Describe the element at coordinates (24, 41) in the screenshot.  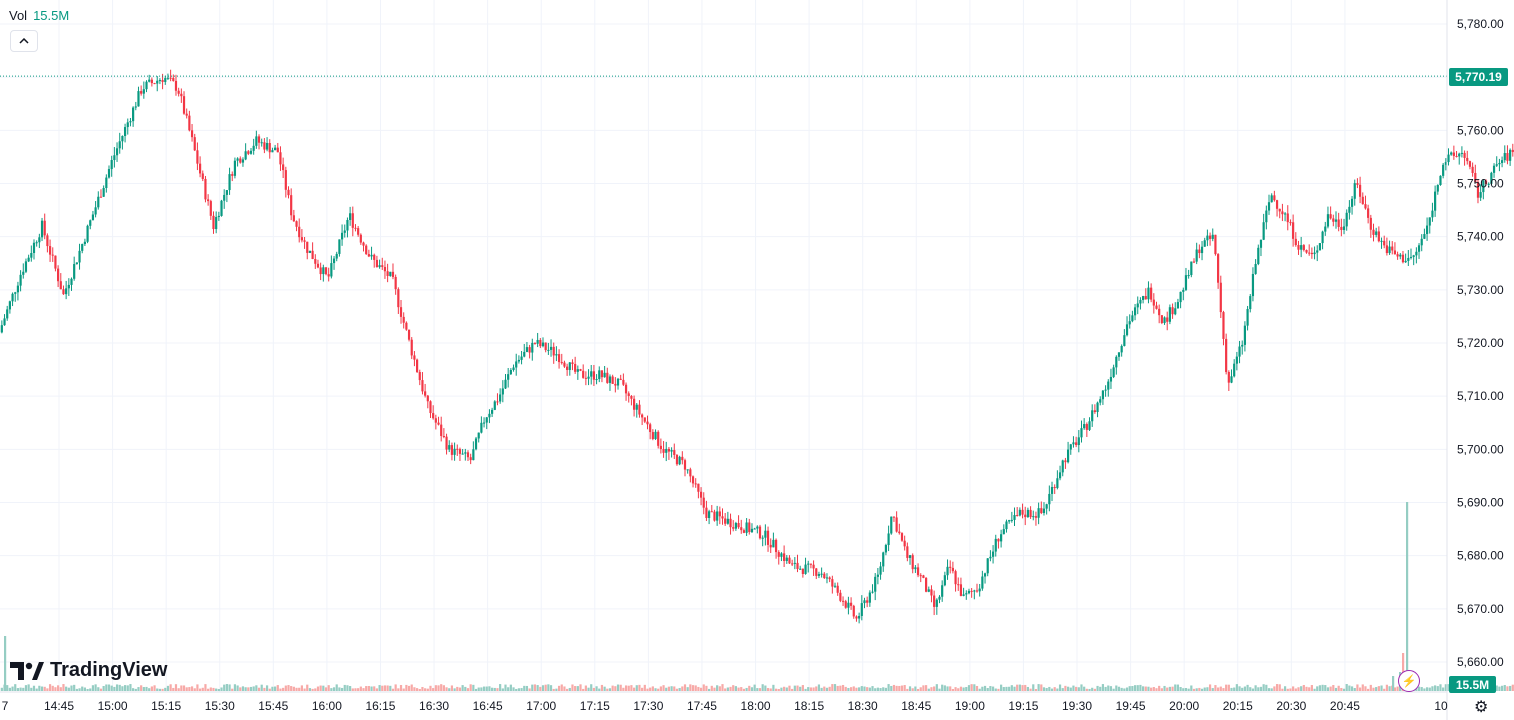
I see `collapse-legend-button` at that location.